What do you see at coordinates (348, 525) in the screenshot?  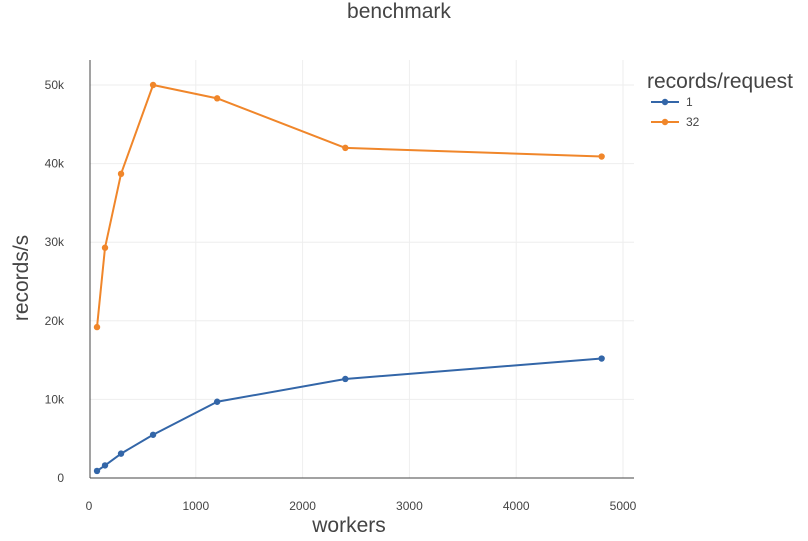 I see `x-axis-title: workers` at bounding box center [348, 525].